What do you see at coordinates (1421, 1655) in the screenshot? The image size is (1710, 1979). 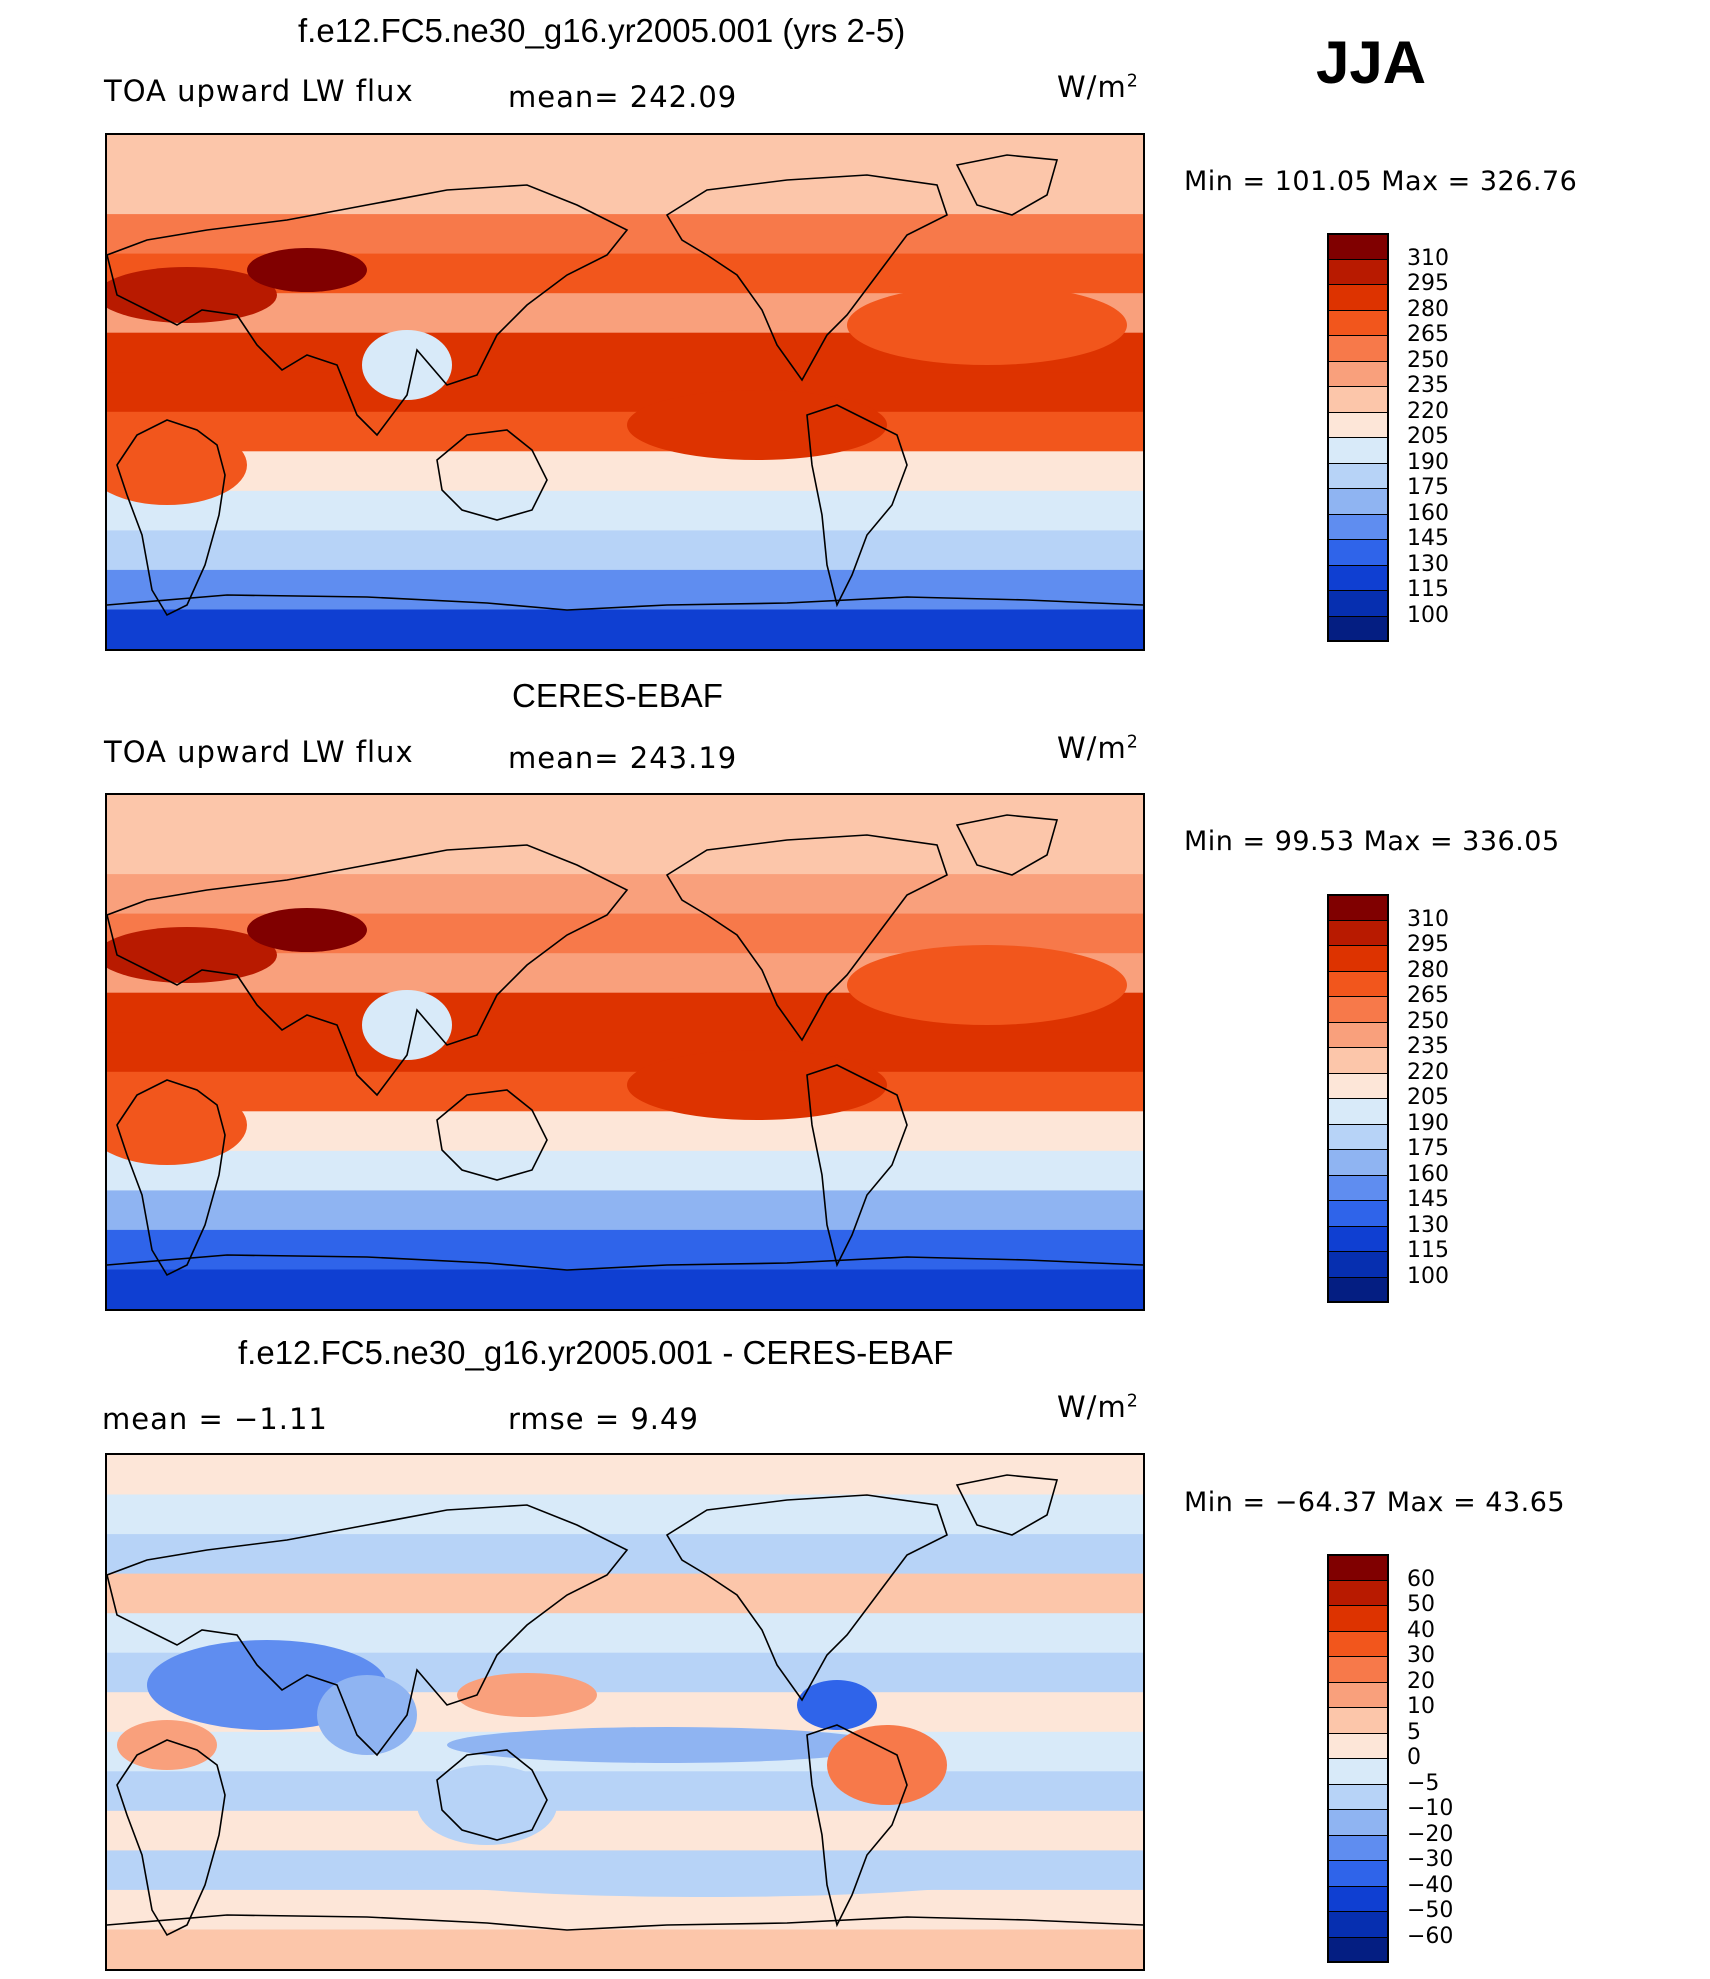 I see `colorbar-tick-label: 30` at bounding box center [1421, 1655].